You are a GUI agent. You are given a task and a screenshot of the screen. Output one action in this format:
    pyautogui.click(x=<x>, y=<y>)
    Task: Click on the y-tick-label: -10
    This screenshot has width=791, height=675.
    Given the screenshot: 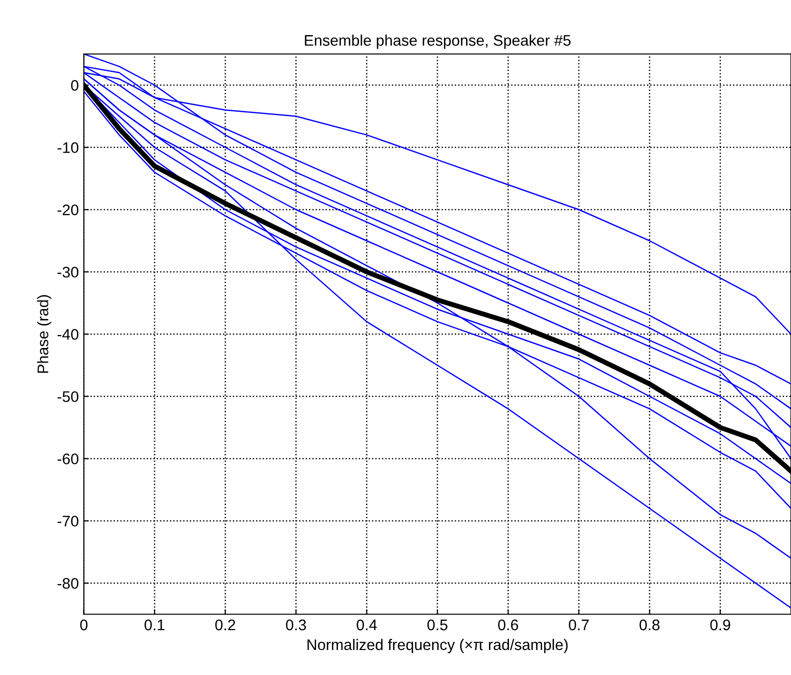 What is the action you would take?
    pyautogui.click(x=68, y=148)
    